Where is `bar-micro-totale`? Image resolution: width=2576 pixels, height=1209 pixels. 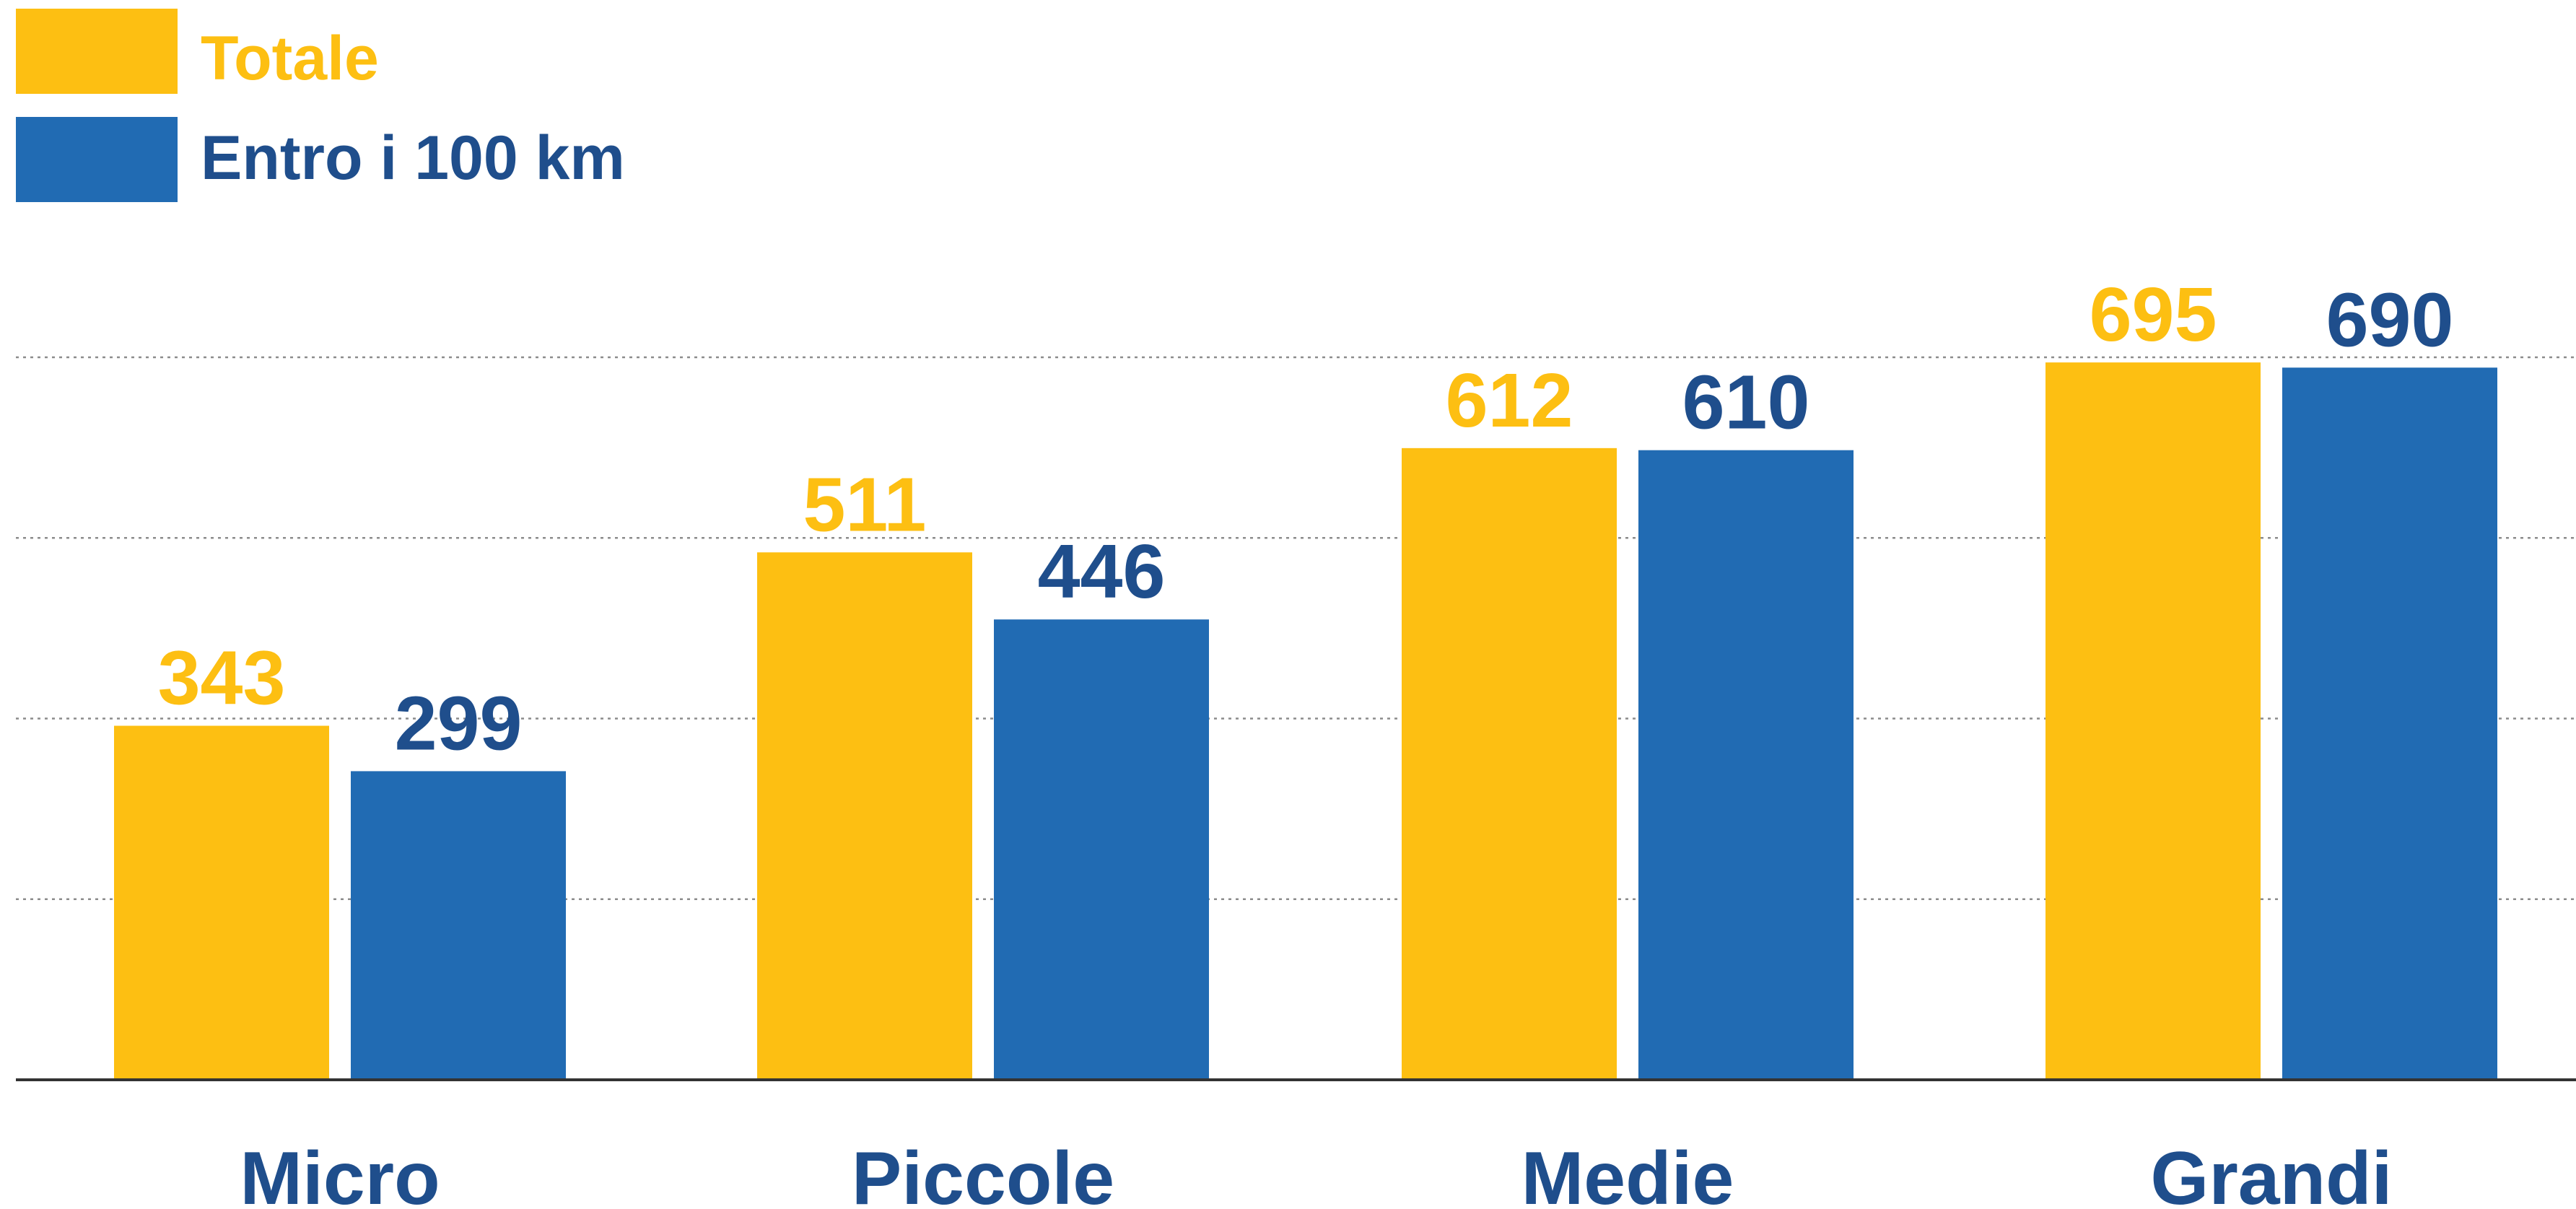 bar-micro-totale is located at coordinates (221, 902).